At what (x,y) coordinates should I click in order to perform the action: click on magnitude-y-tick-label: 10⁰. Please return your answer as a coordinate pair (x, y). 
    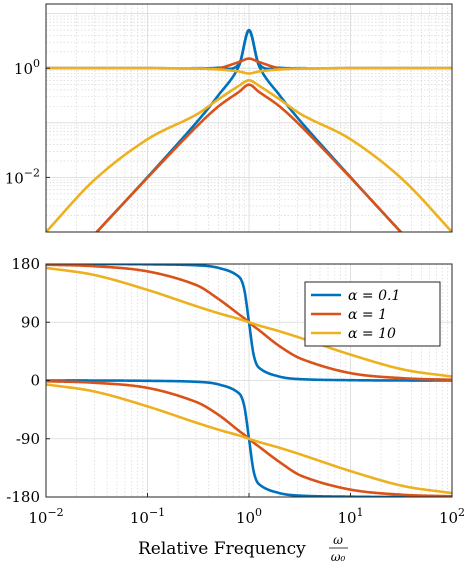
    Looking at the image, I should click on (27, 67).